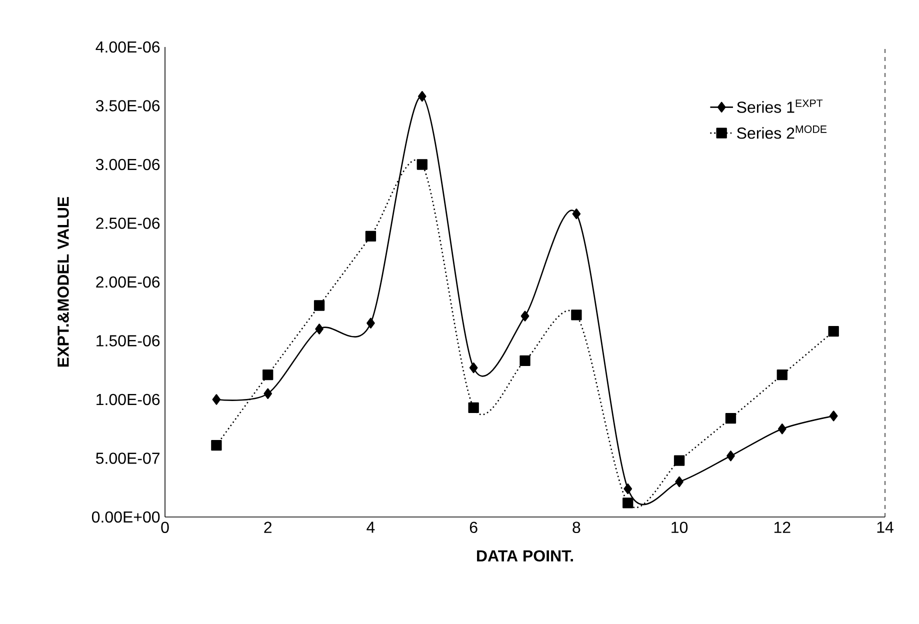 The image size is (919, 624). What do you see at coordinates (525, 556) in the screenshot?
I see `x-axis-title: DATA POINT.` at bounding box center [525, 556].